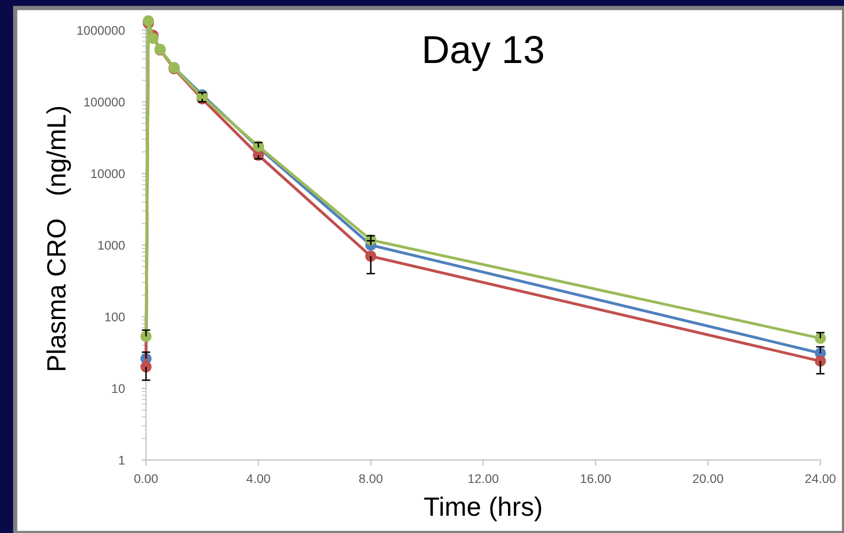 This screenshot has height=533, width=844. What do you see at coordinates (483, 479) in the screenshot?
I see `x-tick-label: 12.00` at bounding box center [483, 479].